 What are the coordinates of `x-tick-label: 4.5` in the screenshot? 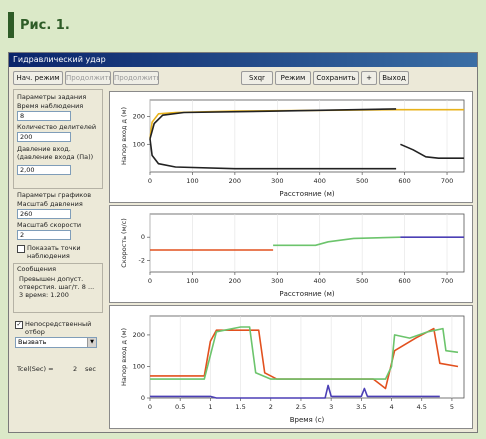 It's located at (422, 407).